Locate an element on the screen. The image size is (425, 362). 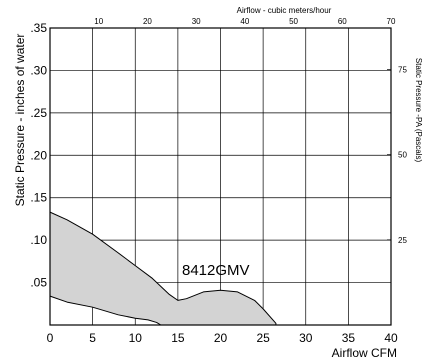
bottom-tick-label: 20 is located at coordinates (221, 338).